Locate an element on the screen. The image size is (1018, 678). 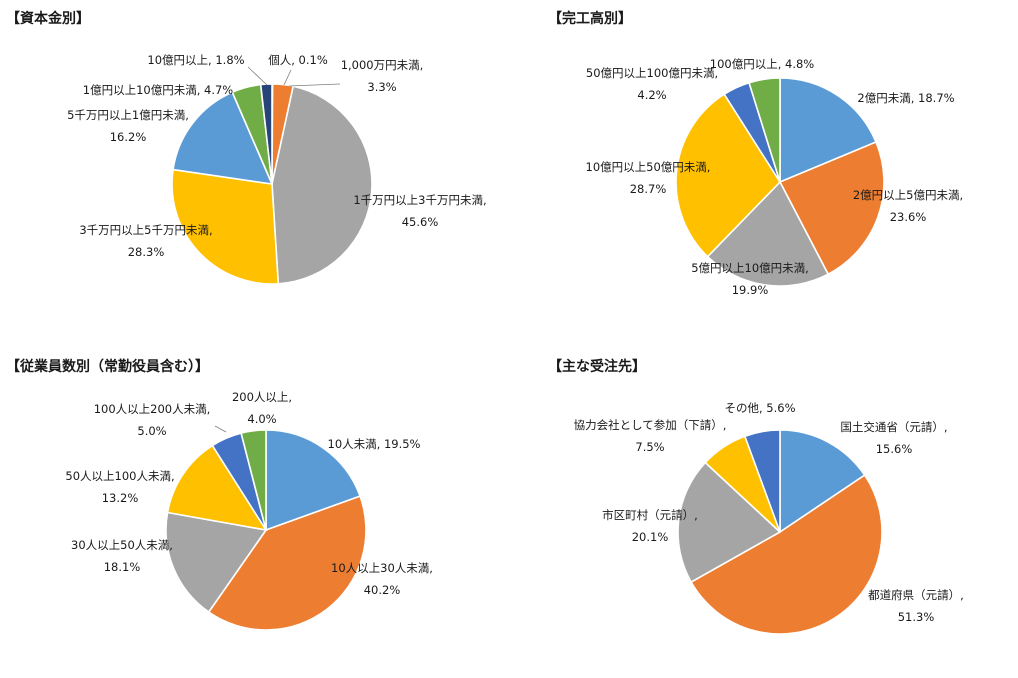
data-label: 協力会社として参加（下請）, 7.5% is located at coordinates (650, 436).